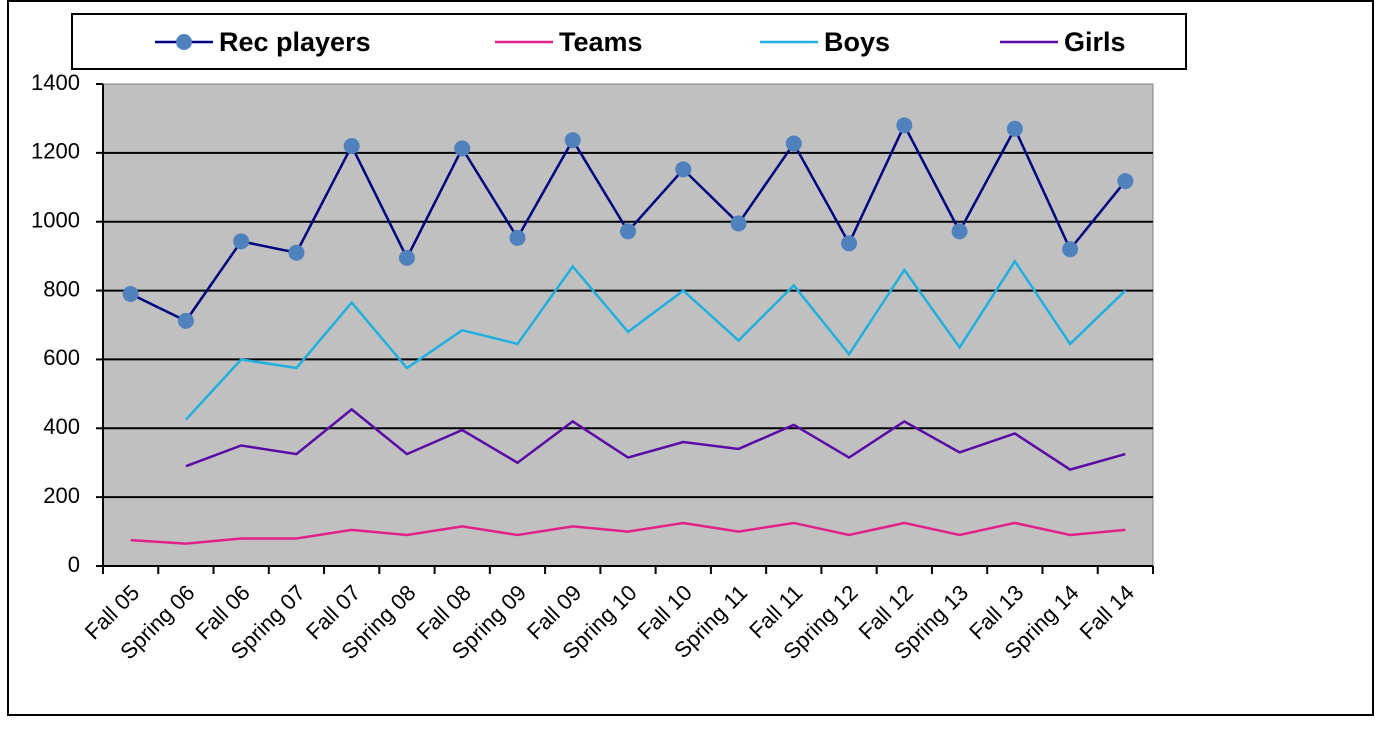 This screenshot has height=729, width=1381. What do you see at coordinates (55, 220) in the screenshot?
I see `y-tick-label: 1000` at bounding box center [55, 220].